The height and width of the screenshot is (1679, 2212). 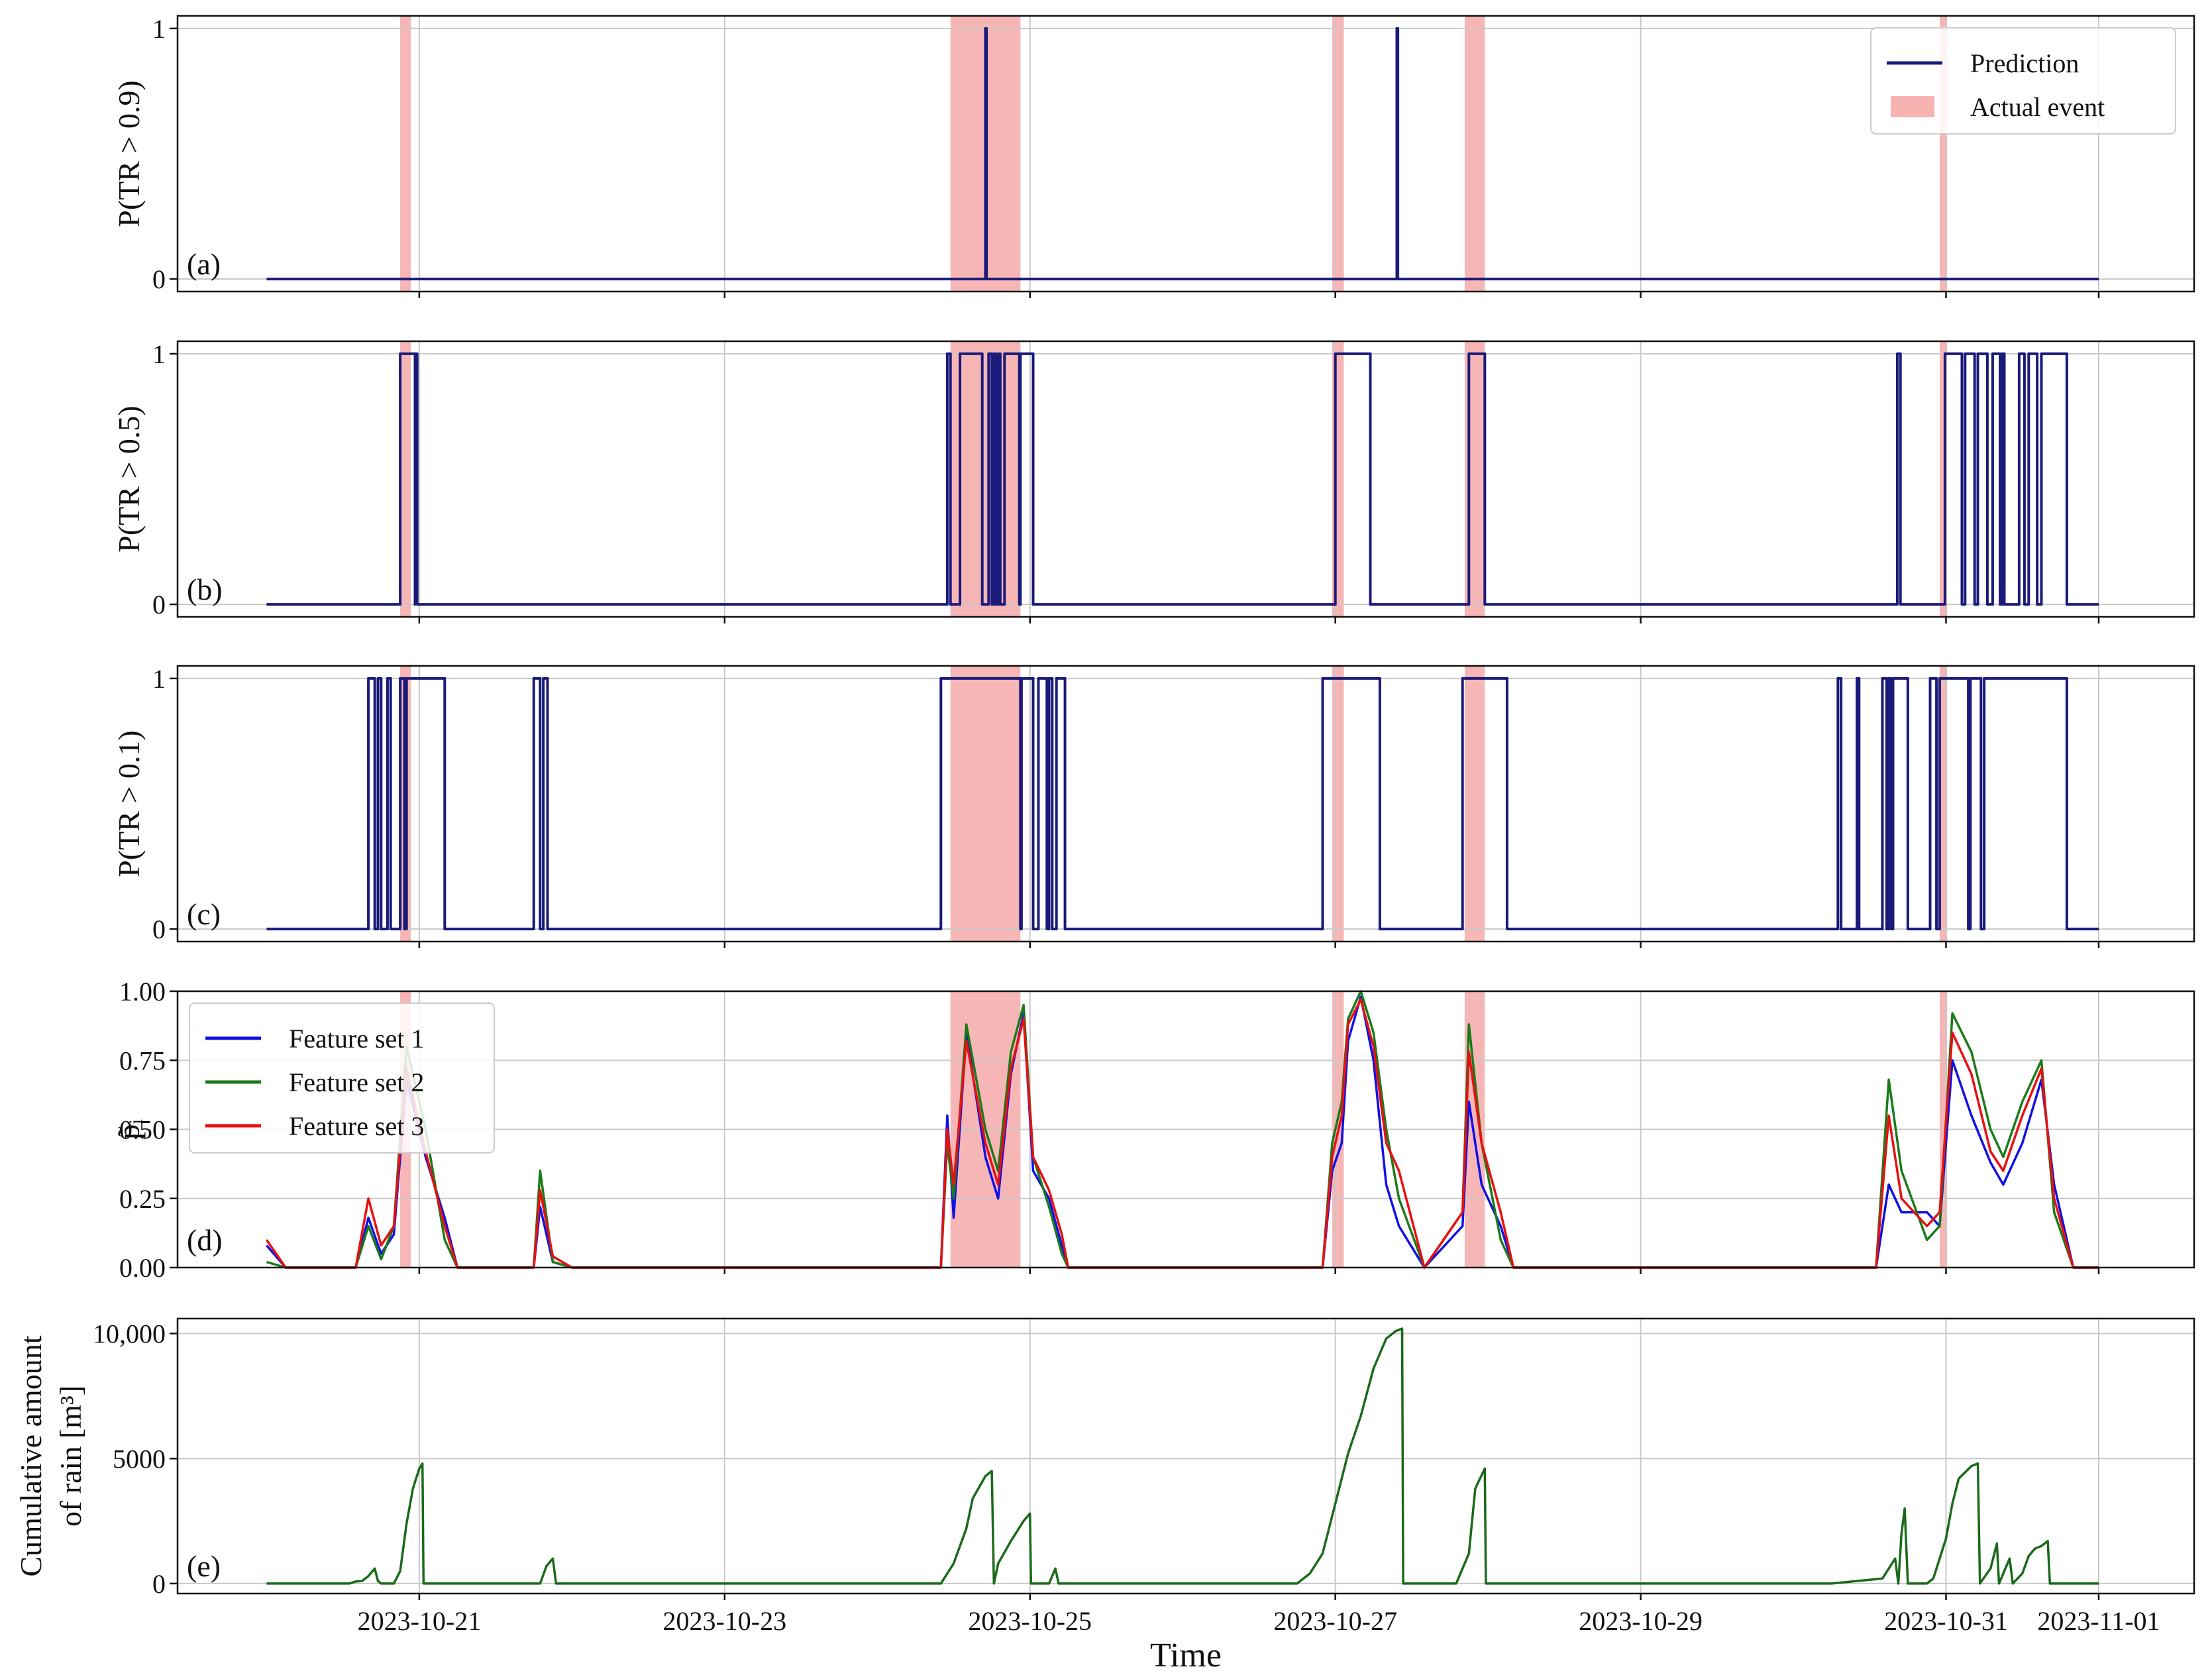 What do you see at coordinates (159, 279) in the screenshot?
I see `panel-a-ytick-label: 0` at bounding box center [159, 279].